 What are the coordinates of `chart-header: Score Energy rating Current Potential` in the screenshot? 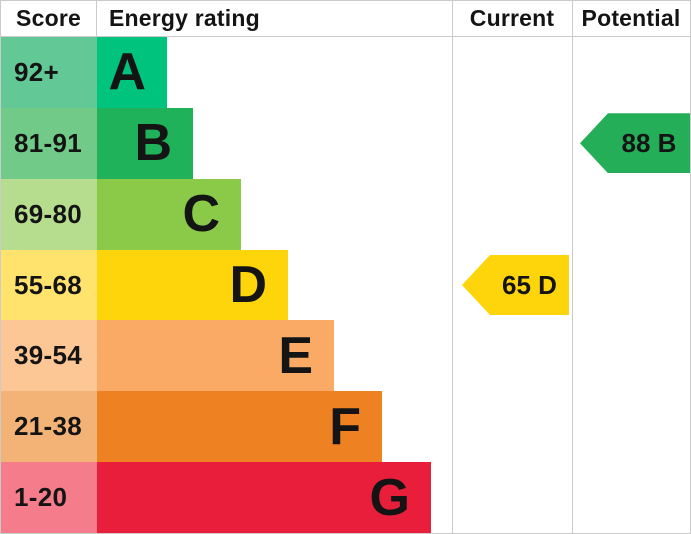 It's located at (345, 19).